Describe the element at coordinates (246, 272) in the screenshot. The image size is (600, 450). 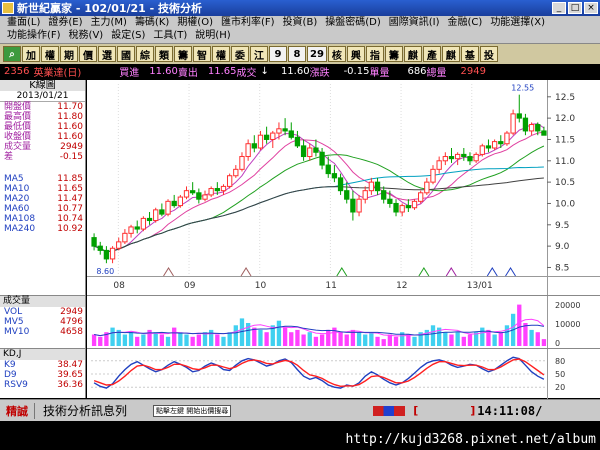
I see `signal-triangle` at that location.